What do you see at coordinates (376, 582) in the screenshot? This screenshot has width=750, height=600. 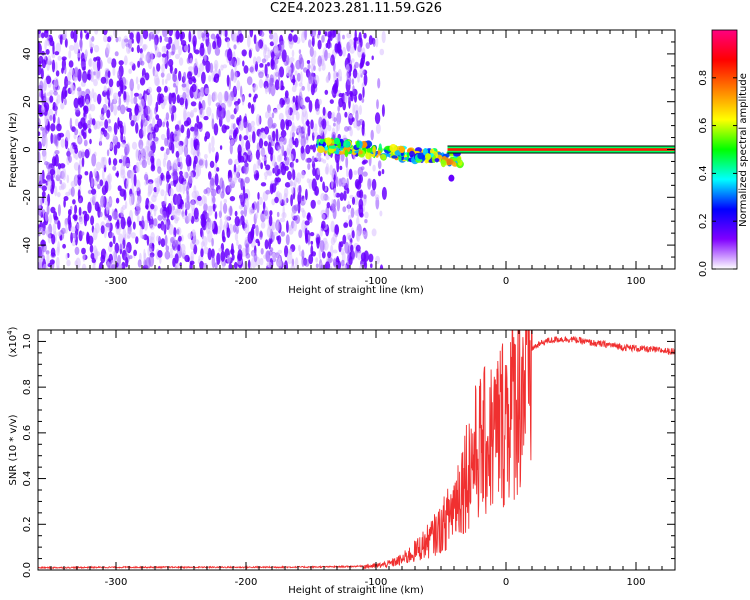 I see `snr-x-tick-label: -100` at bounding box center [376, 582].